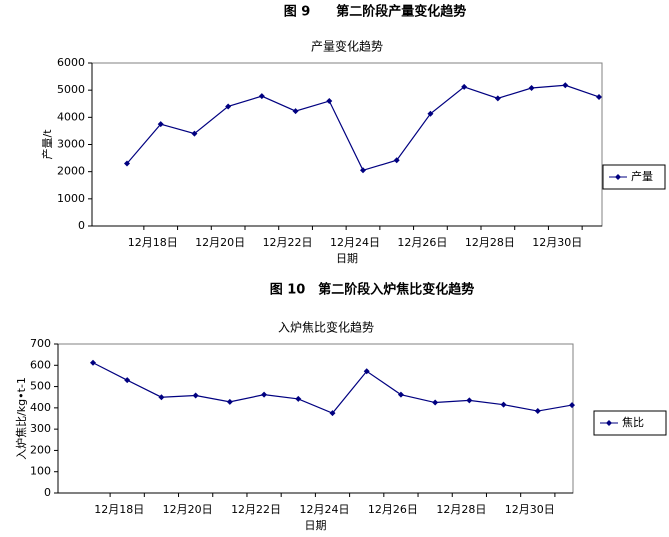 This screenshot has height=537, width=669. Describe the element at coordinates (633, 422) in the screenshot. I see `legend-label: 焦比` at that location.